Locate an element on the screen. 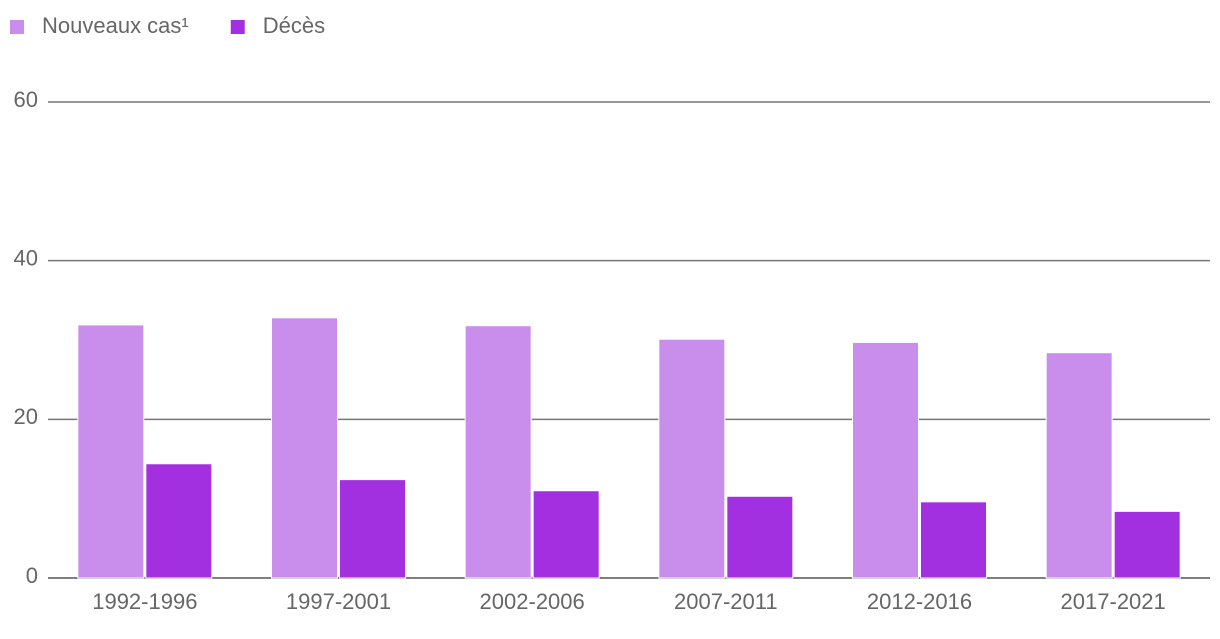 This screenshot has height=639, width=1220. x-tick-label: 2007-2011 is located at coordinates (726, 601).